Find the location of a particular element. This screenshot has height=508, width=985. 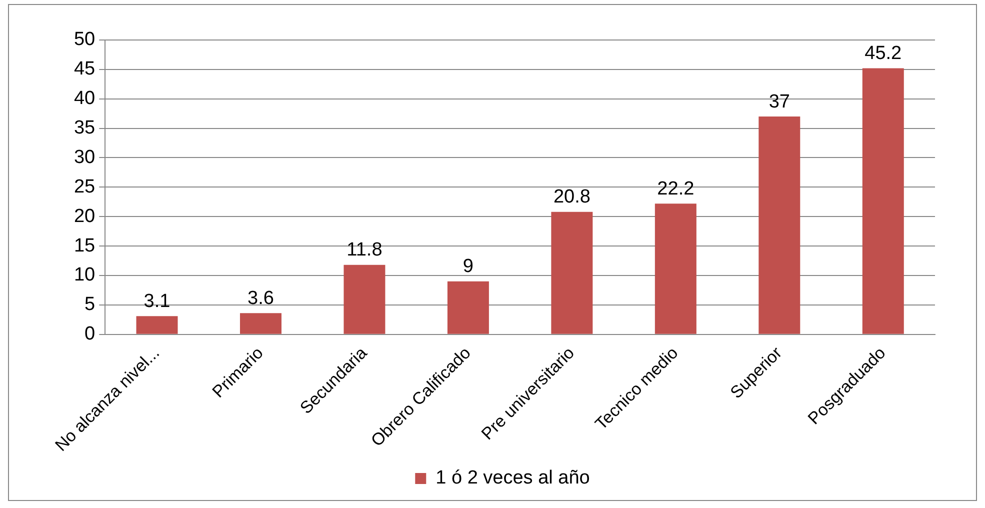

data-label: 3.1 is located at coordinates (157, 301).